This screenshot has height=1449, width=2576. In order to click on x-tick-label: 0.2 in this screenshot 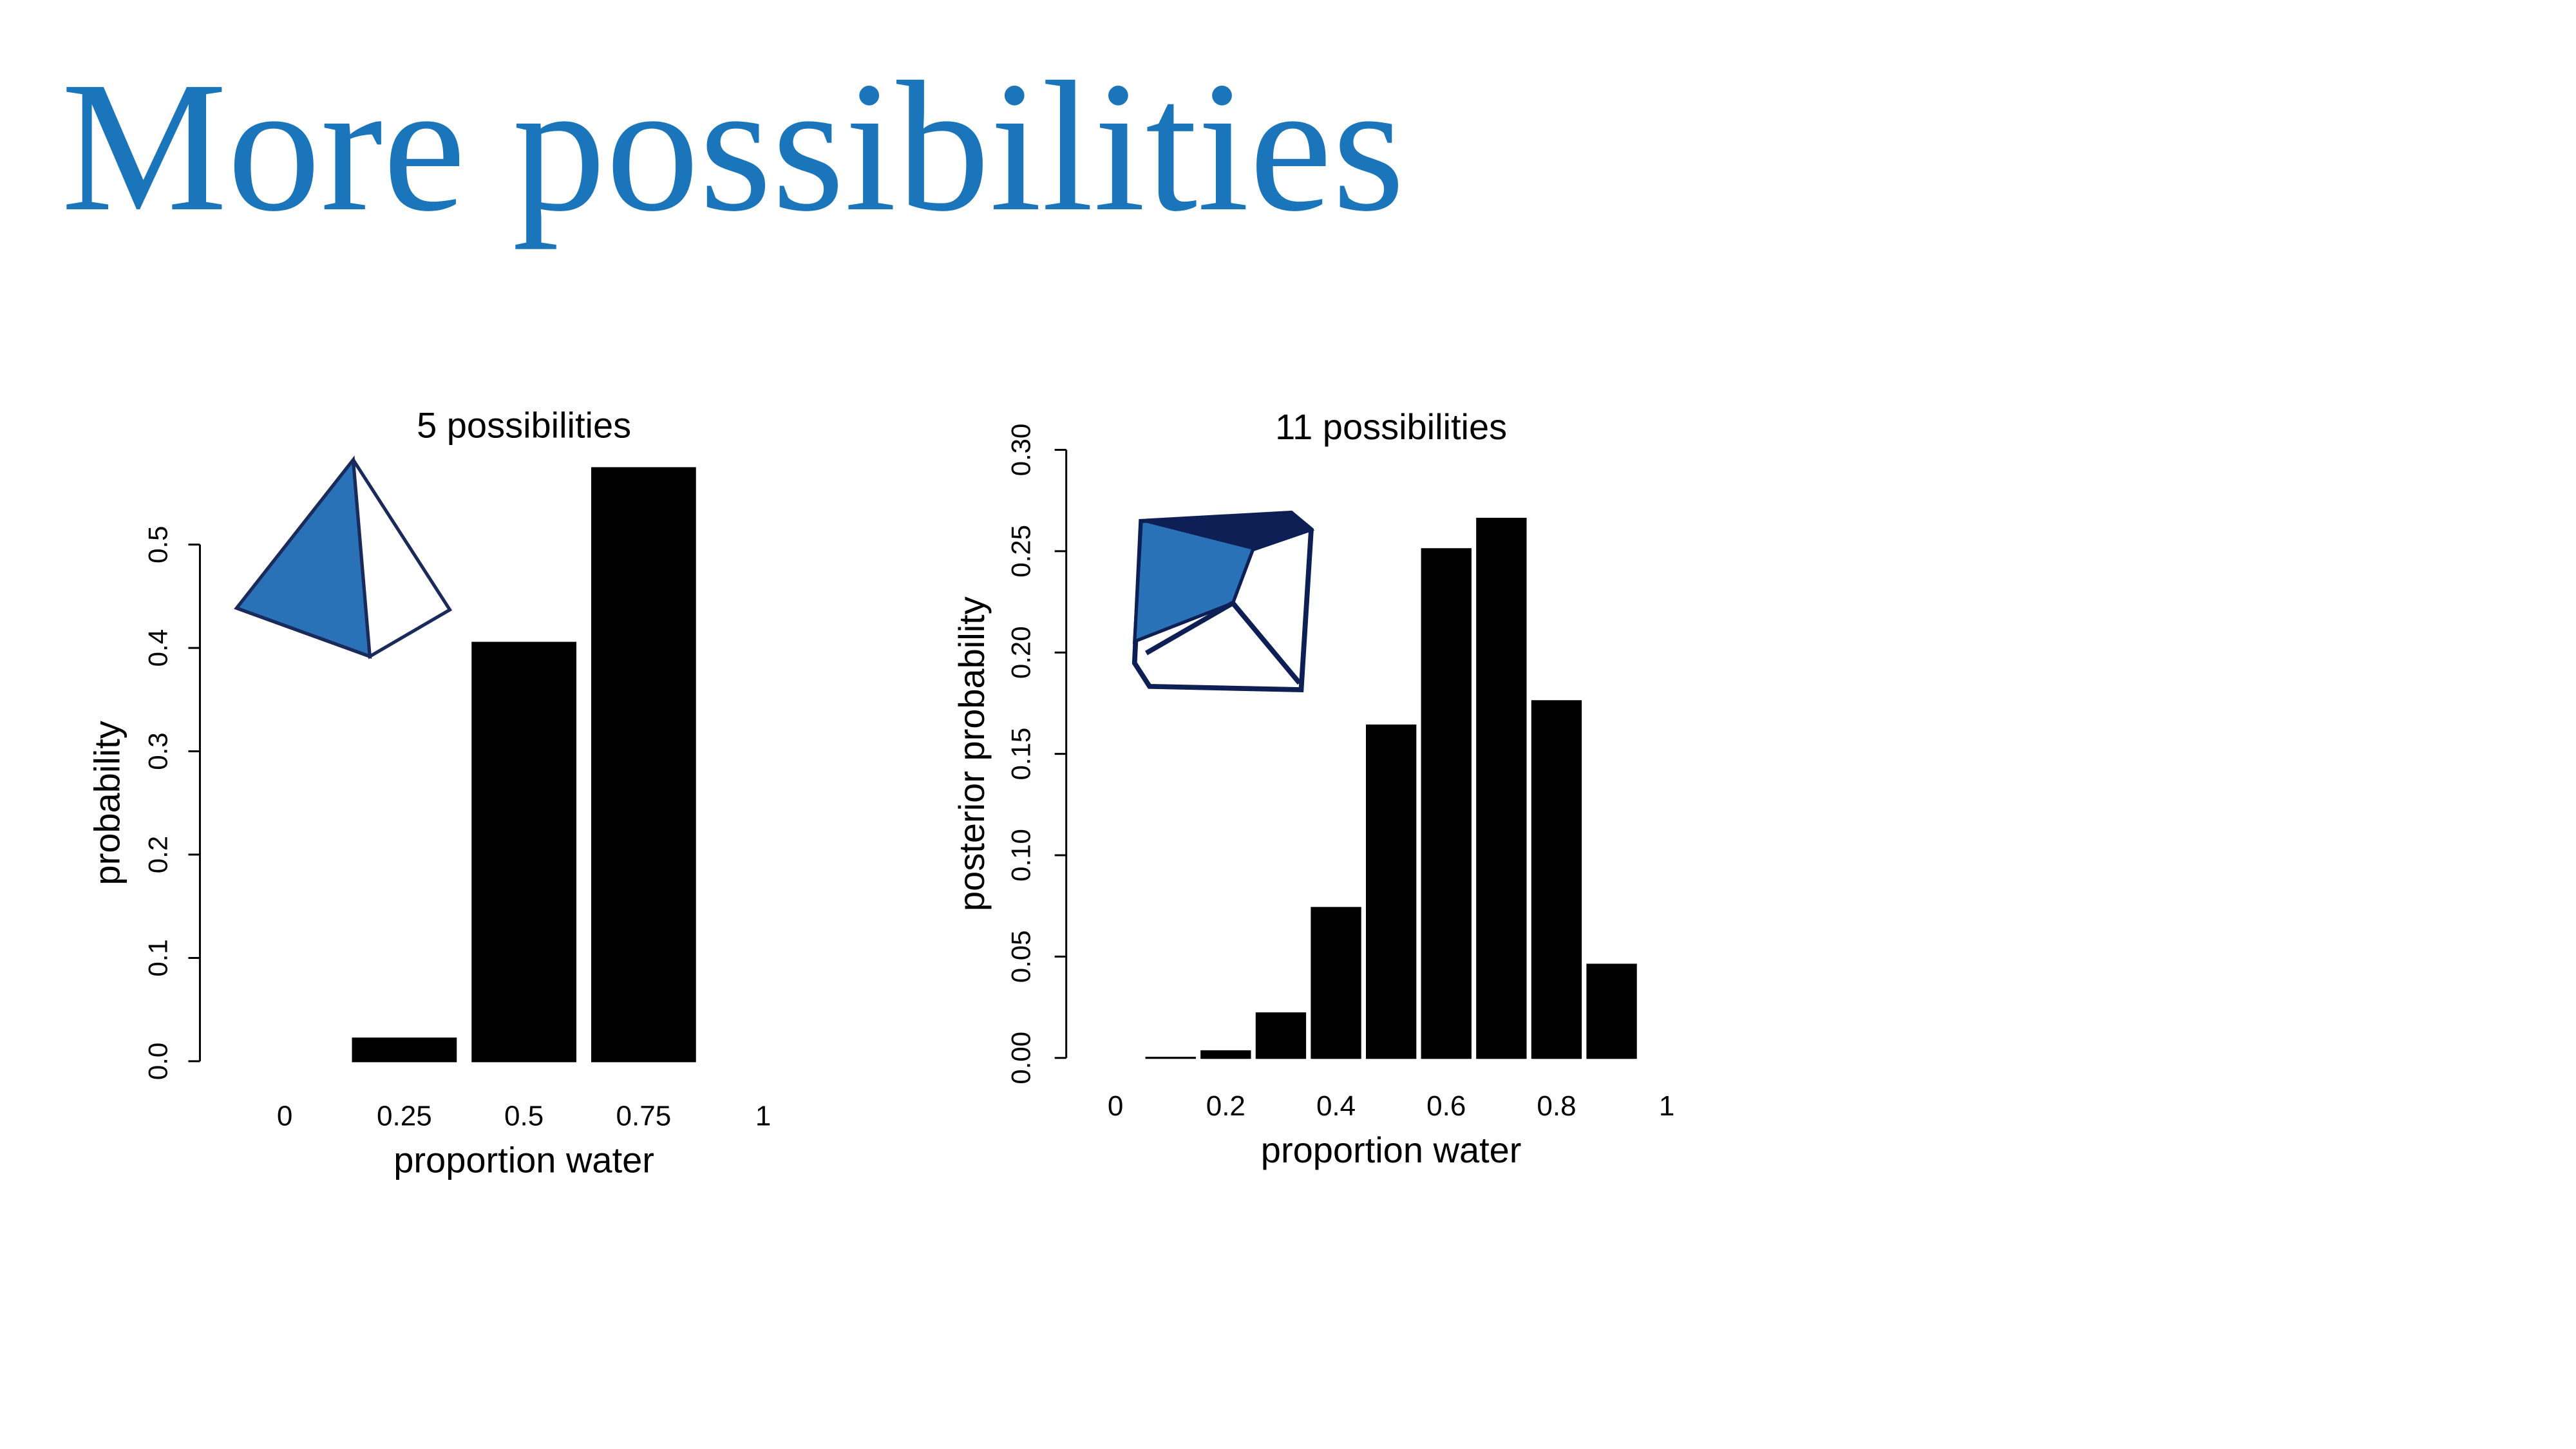, I will do `click(1225, 1106)`.